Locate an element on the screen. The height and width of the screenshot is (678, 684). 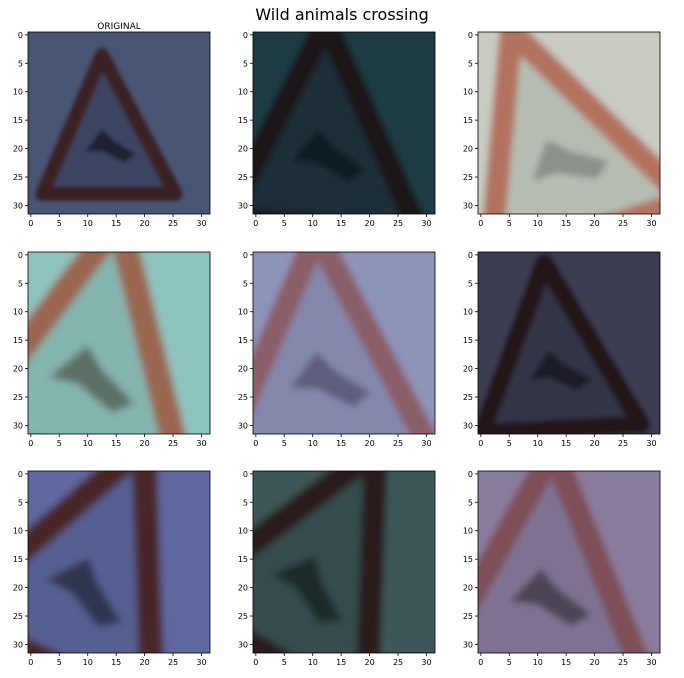
panel-svg: 0 5 10 15 20 25 30 0 5 10 15 20 25 30 ORIGINAL is located at coordinates (112, 125).